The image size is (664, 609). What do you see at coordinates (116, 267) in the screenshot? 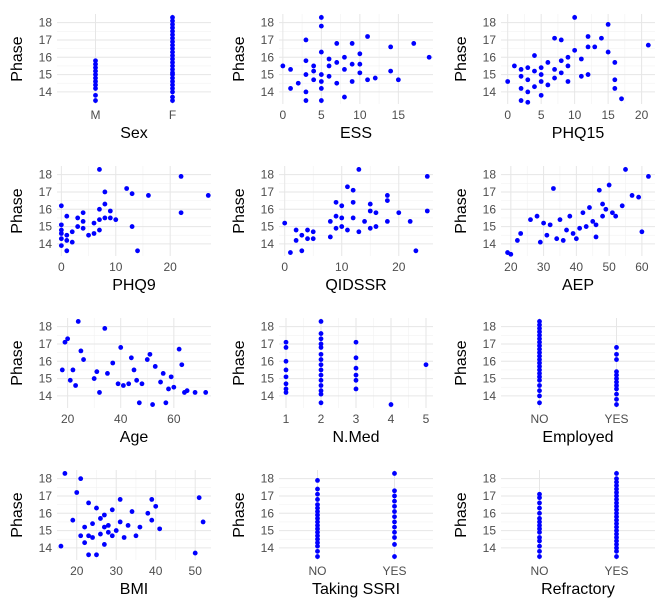
I see `x-tick-label: 10` at bounding box center [116, 267].